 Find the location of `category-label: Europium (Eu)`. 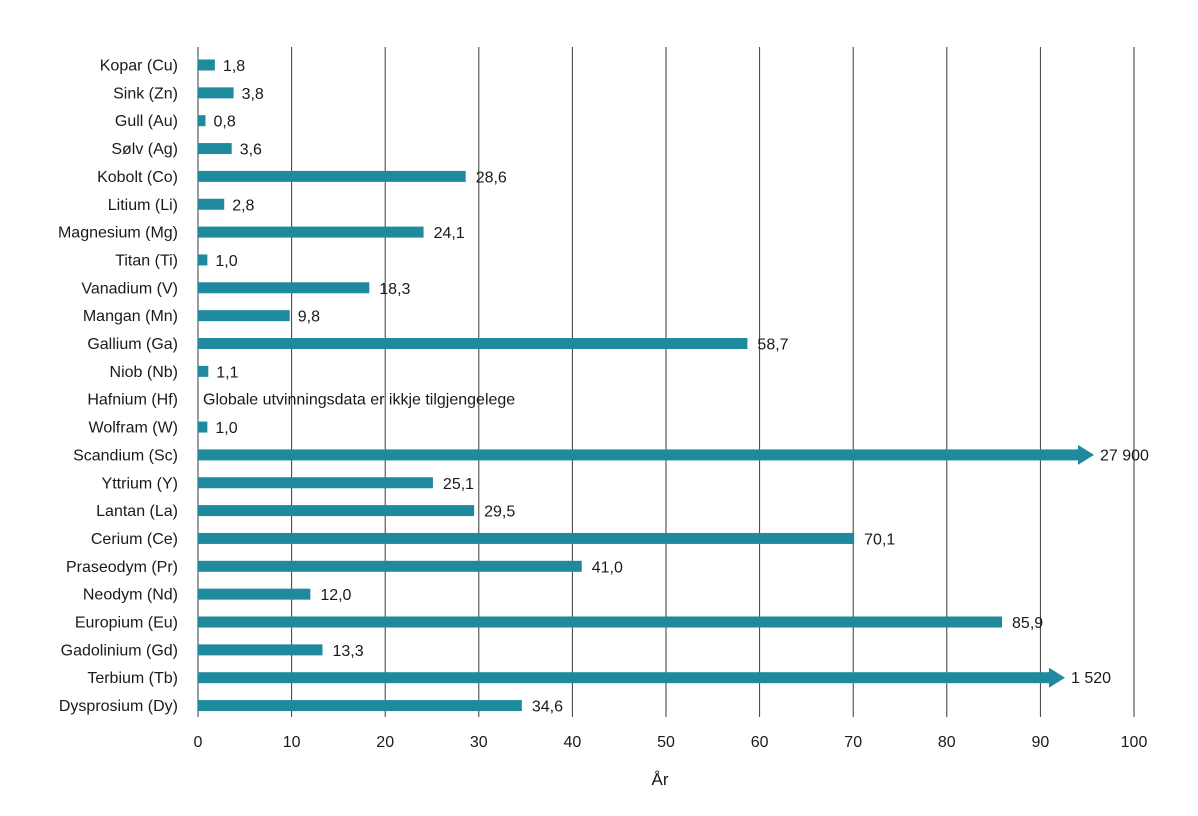

category-label: Europium (Eu) is located at coordinates (126, 623).